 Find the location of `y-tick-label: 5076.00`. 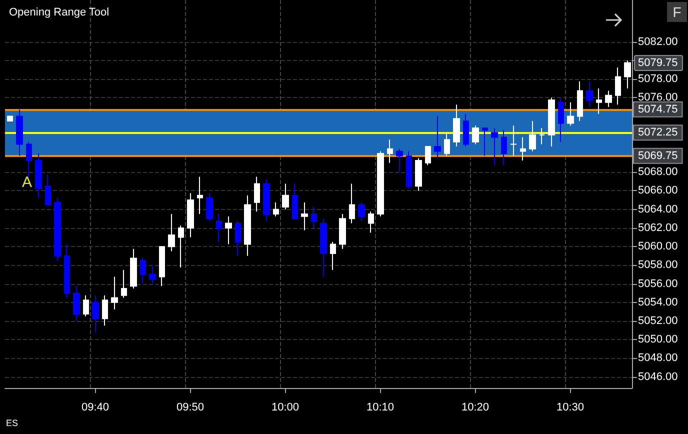

y-tick-label: 5076.00 is located at coordinates (658, 98).